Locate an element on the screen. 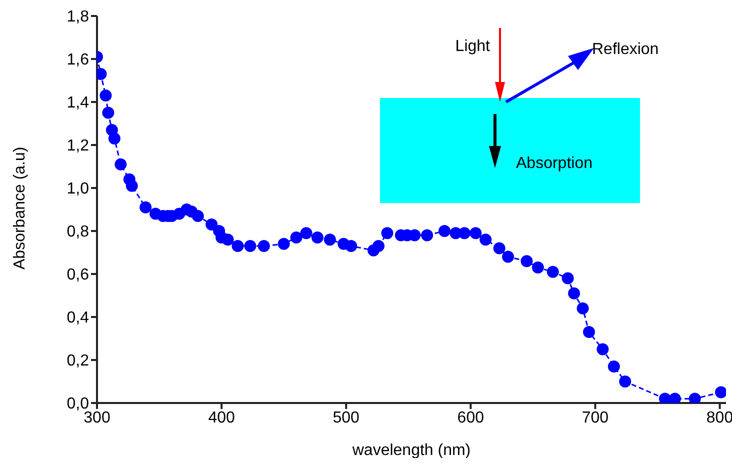 The width and height of the screenshot is (732, 466). x-tick-label: 500 is located at coordinates (346, 417).